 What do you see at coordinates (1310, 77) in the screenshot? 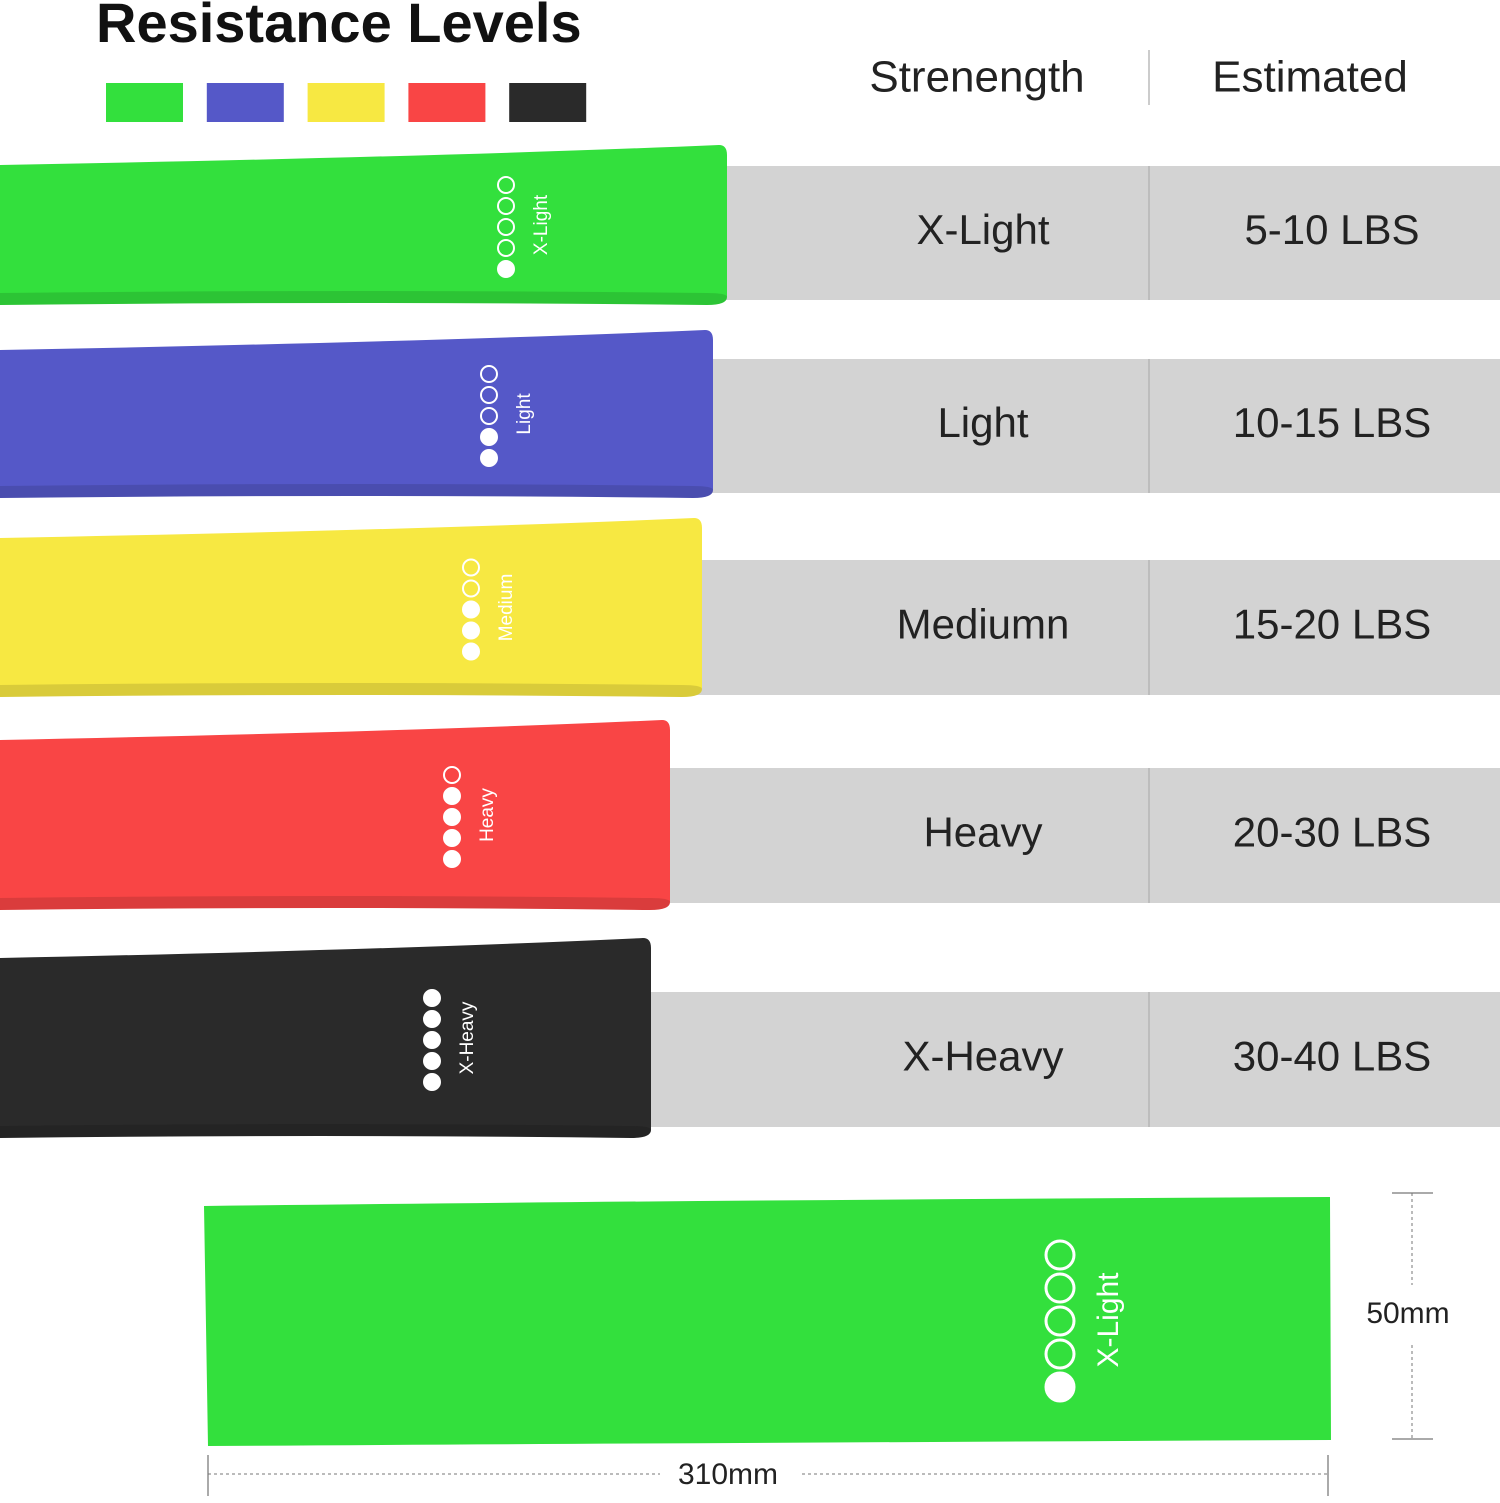
I see `column-heading: Estimated` at bounding box center [1310, 77].